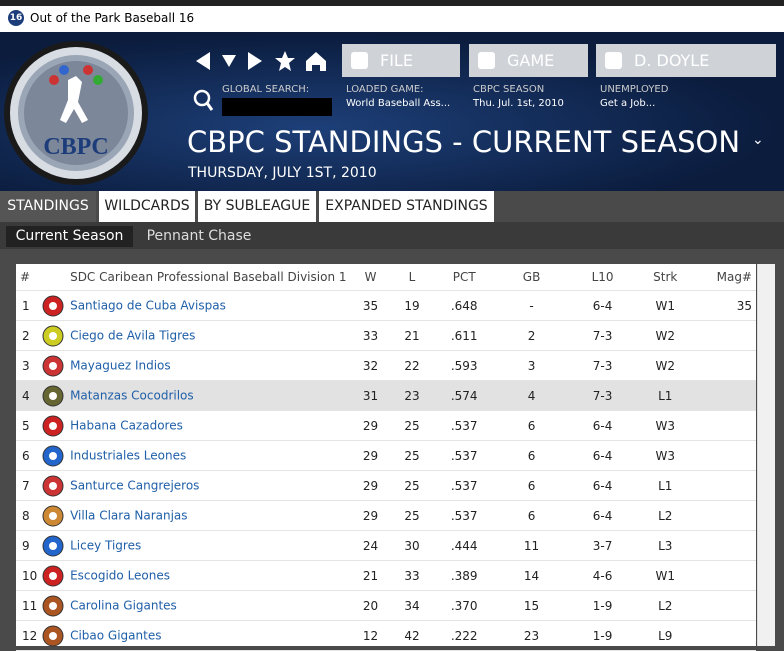 The height and width of the screenshot is (651, 784). I want to click on cell: 6-4, so click(602, 485).